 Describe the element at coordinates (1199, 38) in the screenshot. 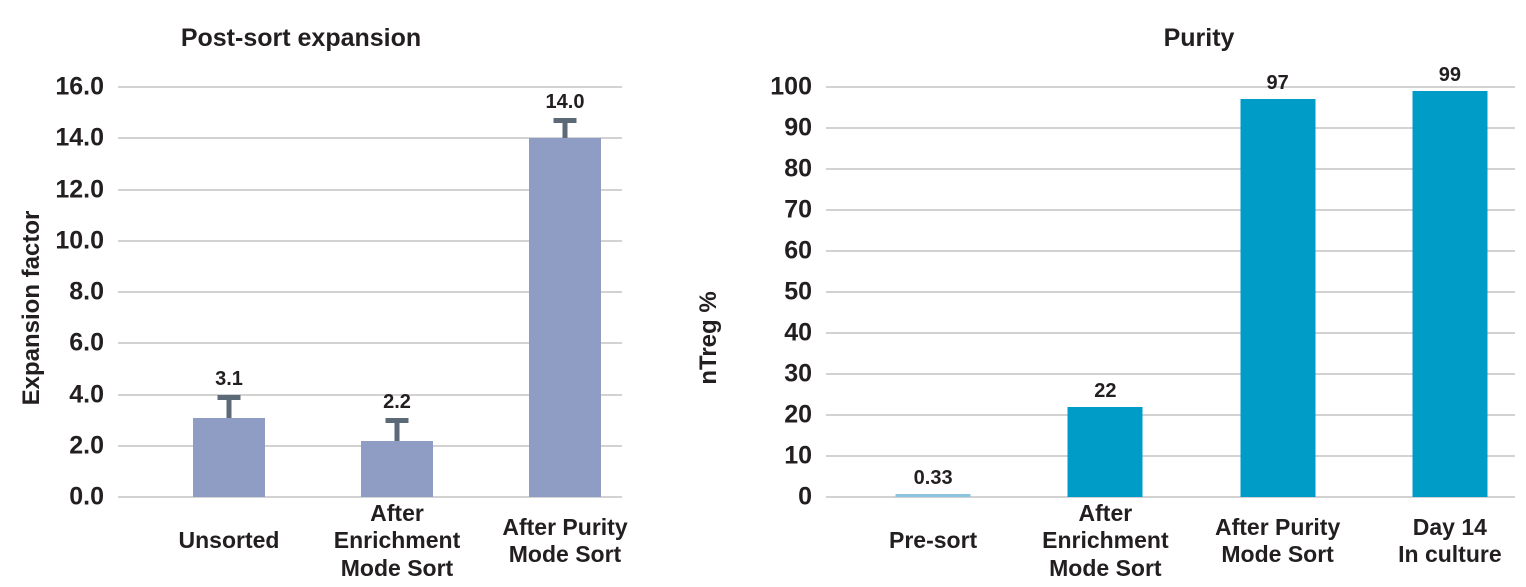

I see `chart-title: Purity` at that location.